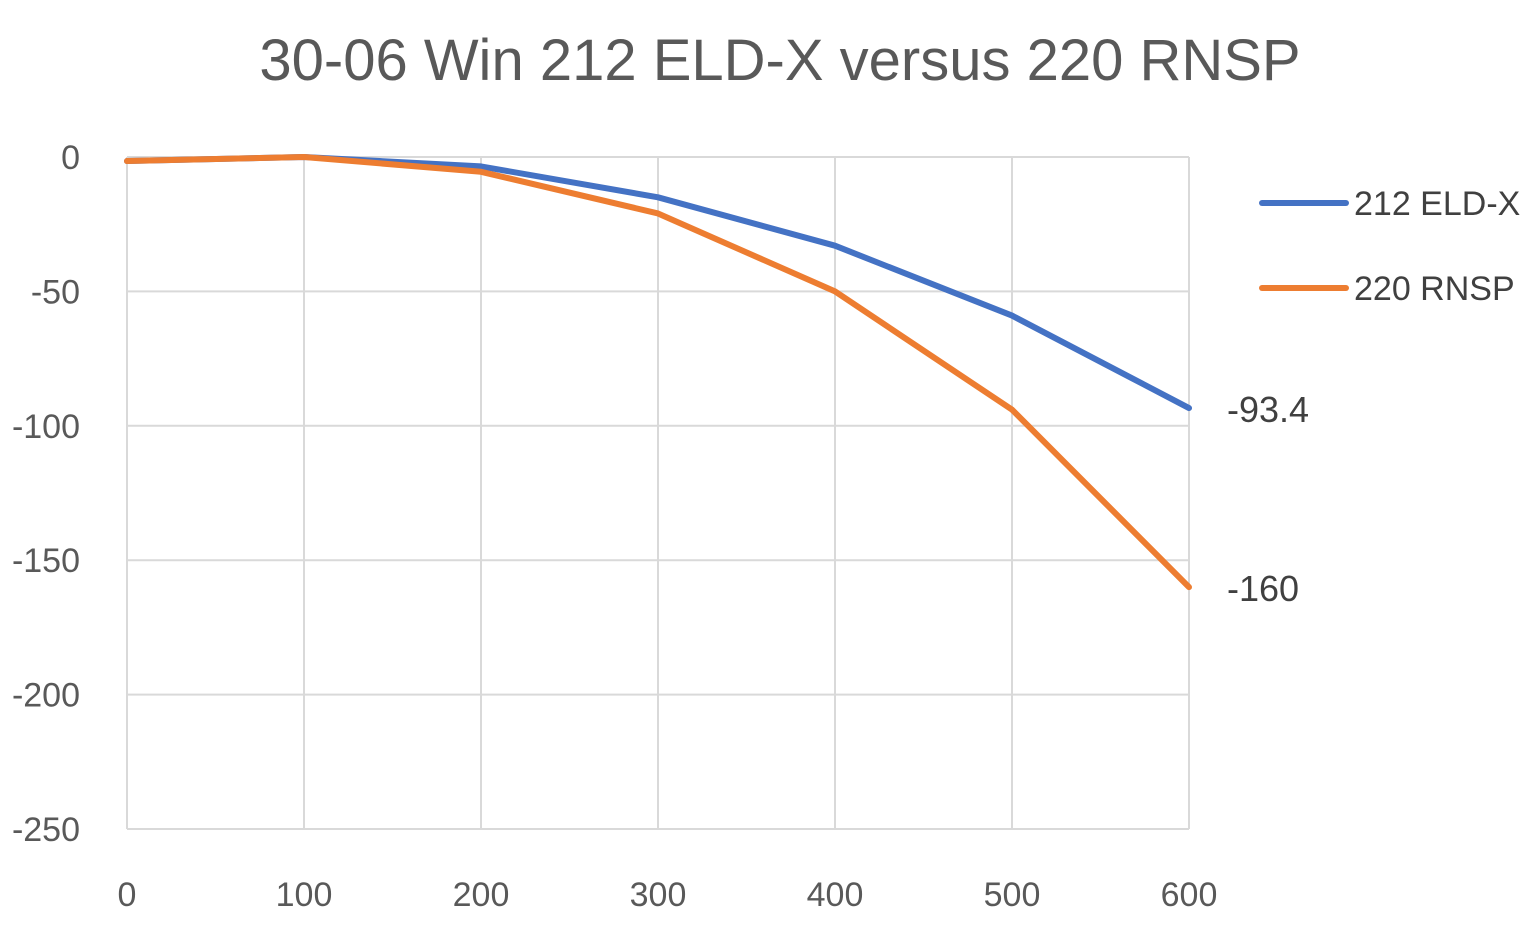  Describe the element at coordinates (304, 895) in the screenshot. I see `x-tick-label-1: 100` at that location.